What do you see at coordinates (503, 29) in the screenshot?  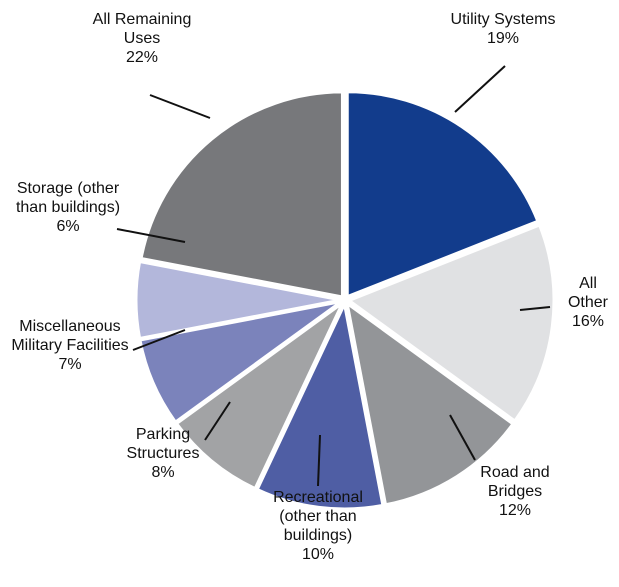 I see `slice-label: Utility Systems 19%` at bounding box center [503, 29].